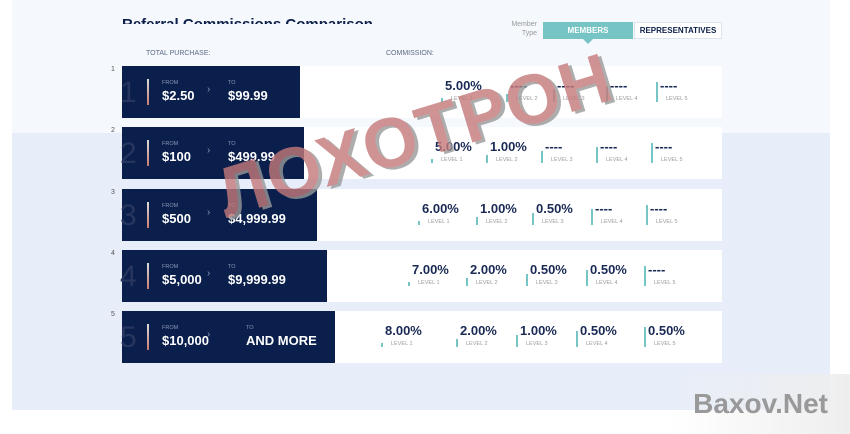 Image resolution: width=850 pixels, height=434 pixels. I want to click on commission-level: ---- LEVEL 2, so click(522, 90).